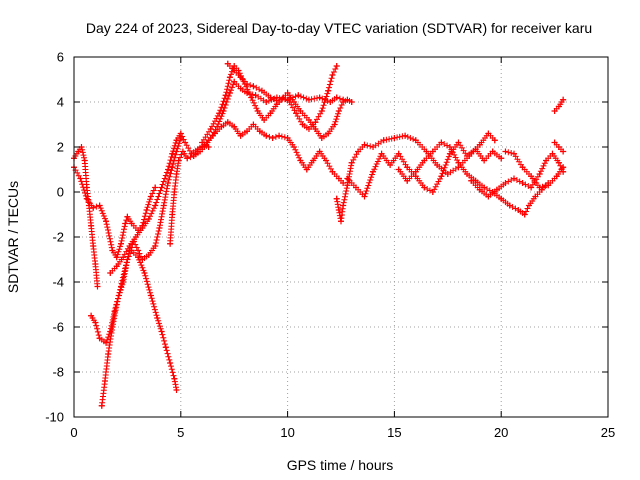 Image resolution: width=640 pixels, height=480 pixels. What do you see at coordinates (289, 100) in the screenshot?
I see `series-sat-h` at bounding box center [289, 100].